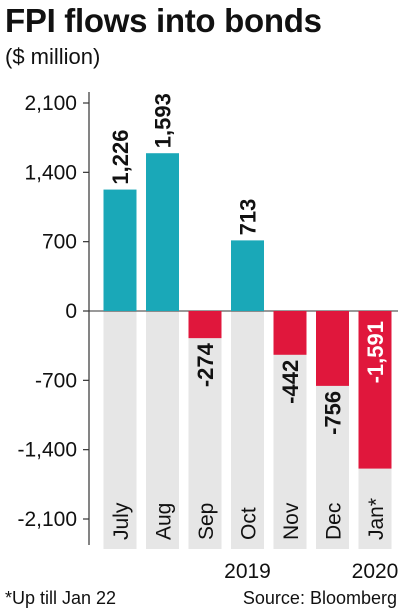  Describe the element at coordinates (247, 275) in the screenshot. I see `bar-oct` at that location.